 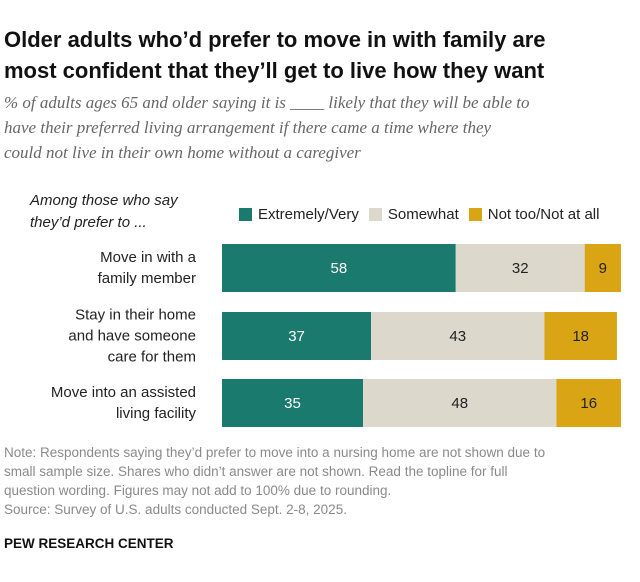 I want to click on value-label: 32, so click(x=520, y=268).